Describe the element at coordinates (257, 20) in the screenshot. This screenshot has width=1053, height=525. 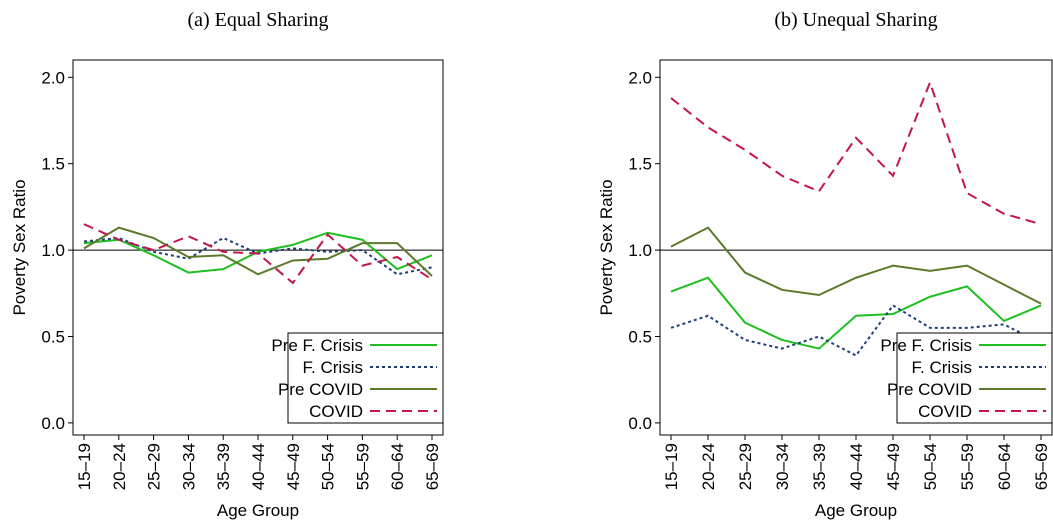
I see `chart-title: (a) Equal Sharing` at that location.